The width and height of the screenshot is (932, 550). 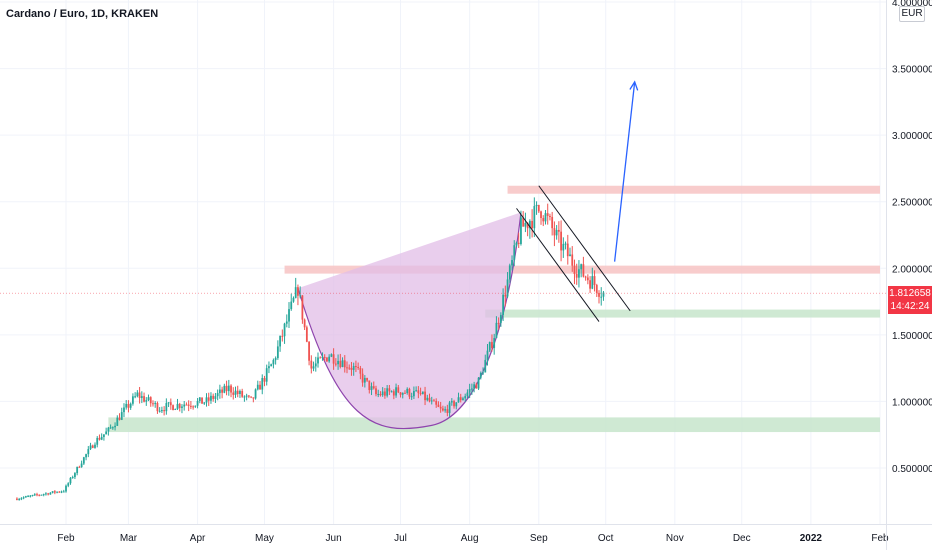 I want to click on resistance-zone, so click(x=693, y=189).